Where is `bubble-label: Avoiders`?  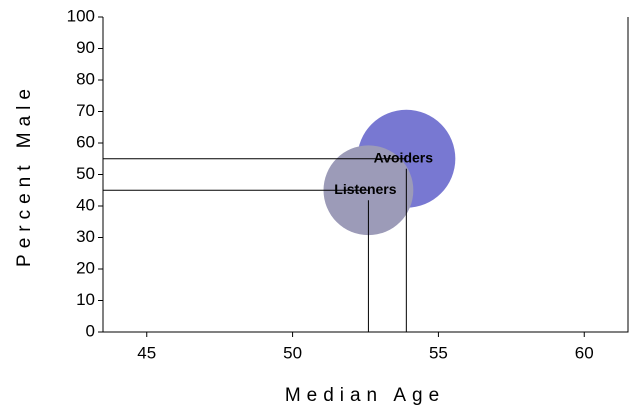 bubble-label: Avoiders is located at coordinates (404, 157).